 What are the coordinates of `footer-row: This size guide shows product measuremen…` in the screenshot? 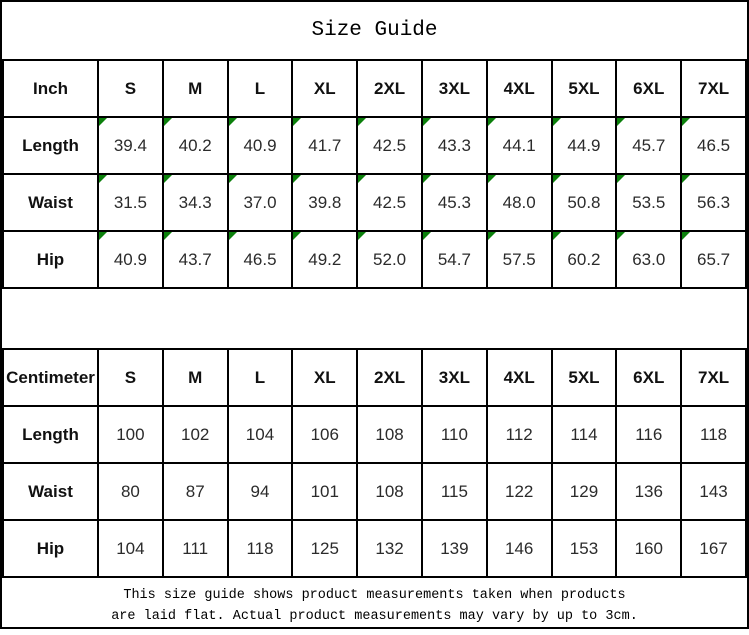 It's located at (374, 605).